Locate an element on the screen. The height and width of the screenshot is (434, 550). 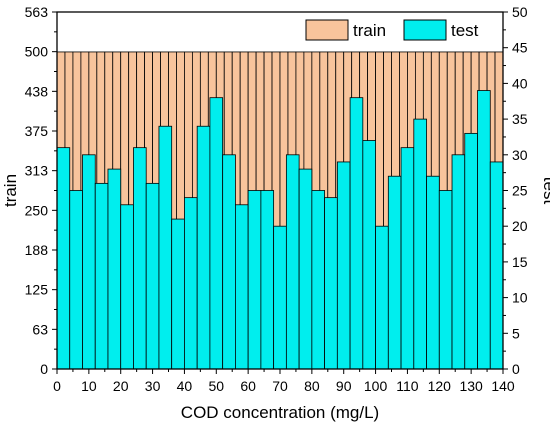
x-tick-label: 30 is located at coordinates (153, 386).